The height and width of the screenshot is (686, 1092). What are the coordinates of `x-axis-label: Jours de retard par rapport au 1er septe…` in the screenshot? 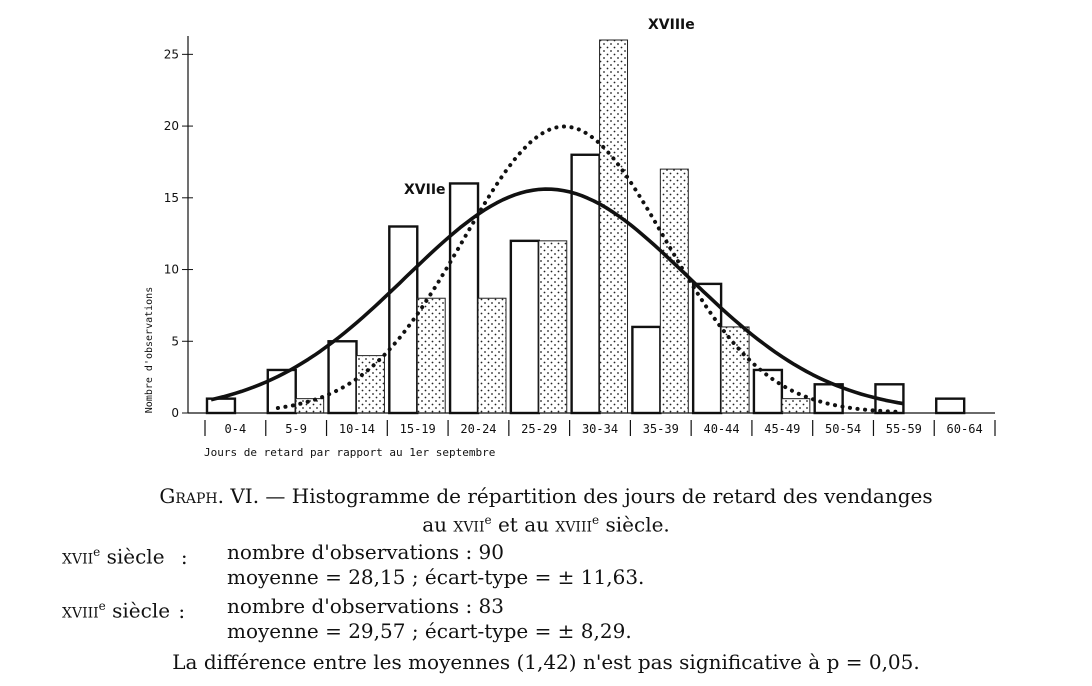 It's located at (349, 452).